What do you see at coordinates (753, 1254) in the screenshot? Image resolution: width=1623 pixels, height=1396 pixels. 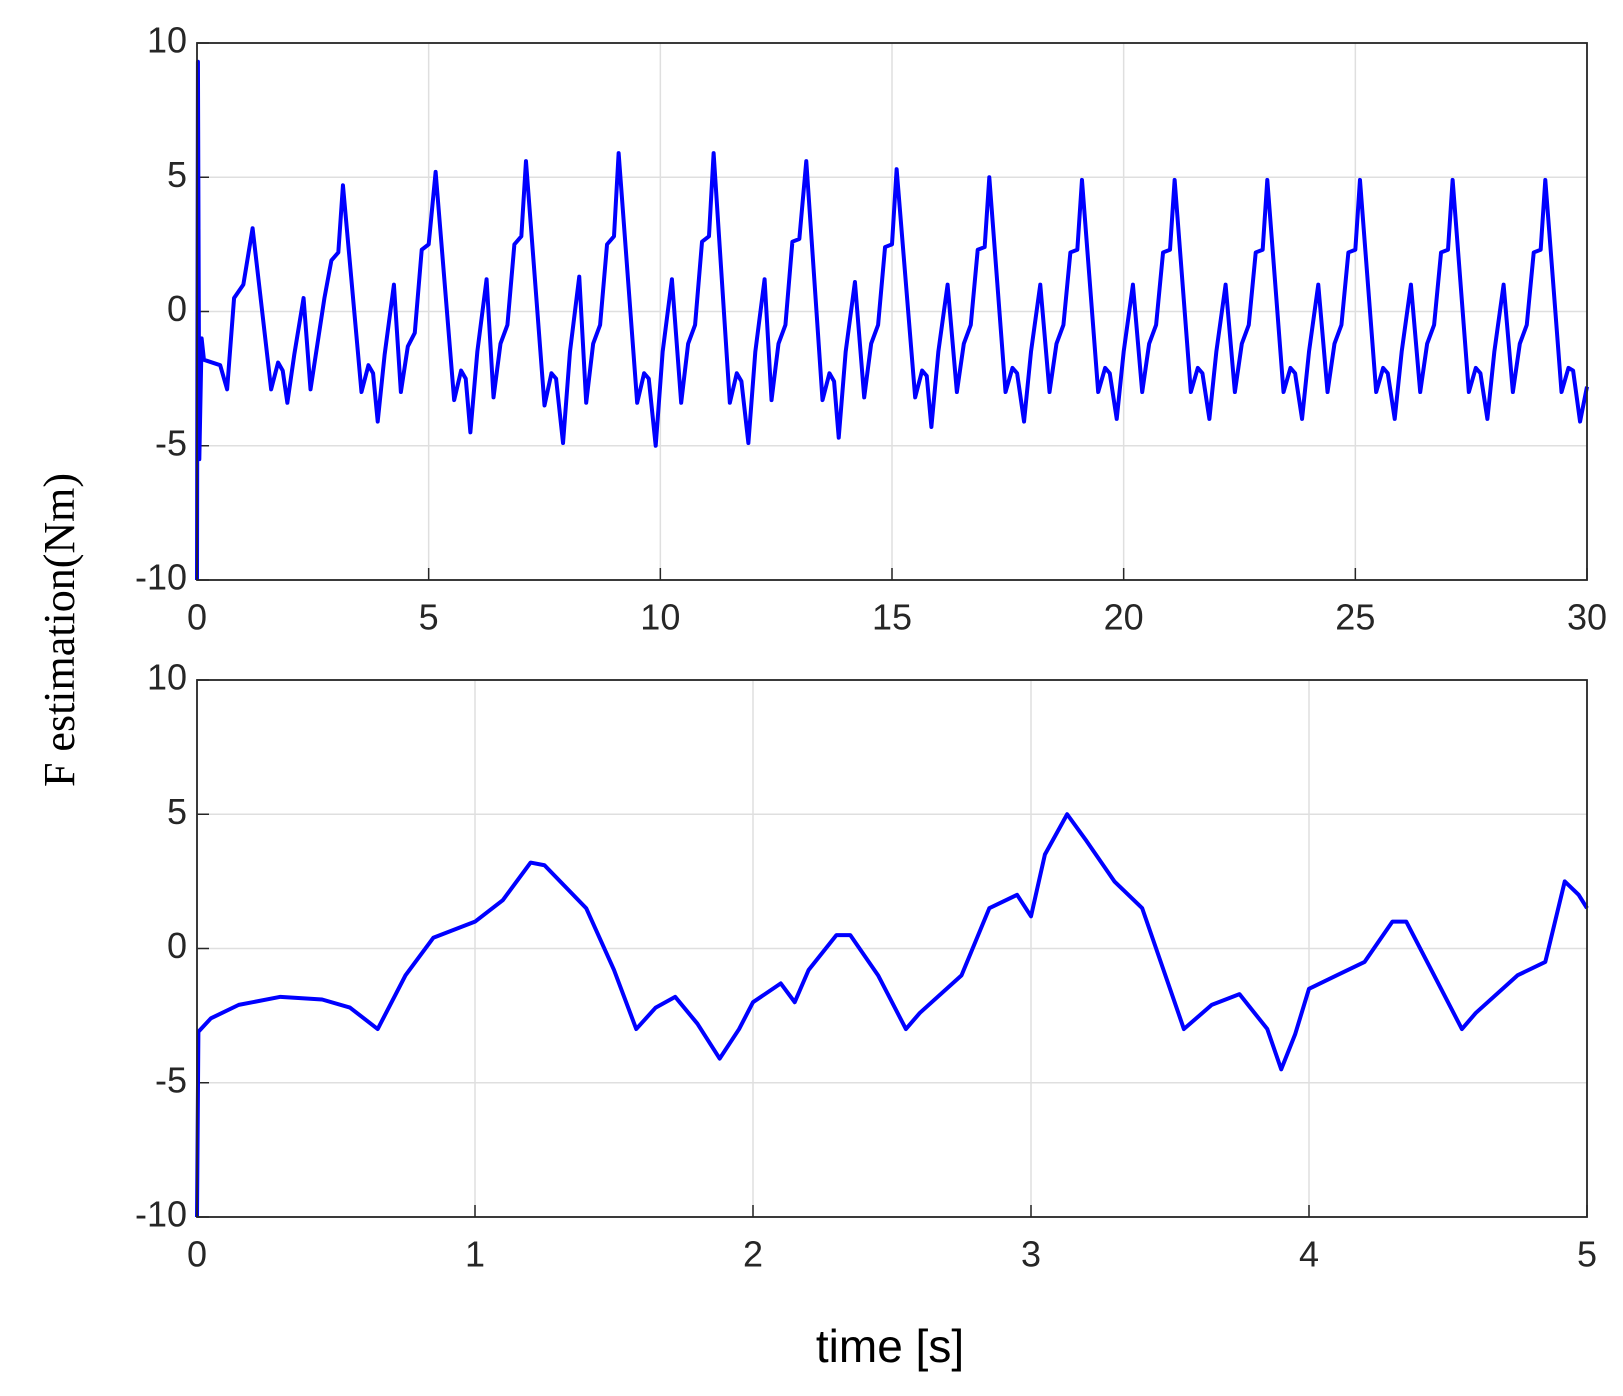 I see `x-tick-label: 2` at bounding box center [753, 1254].